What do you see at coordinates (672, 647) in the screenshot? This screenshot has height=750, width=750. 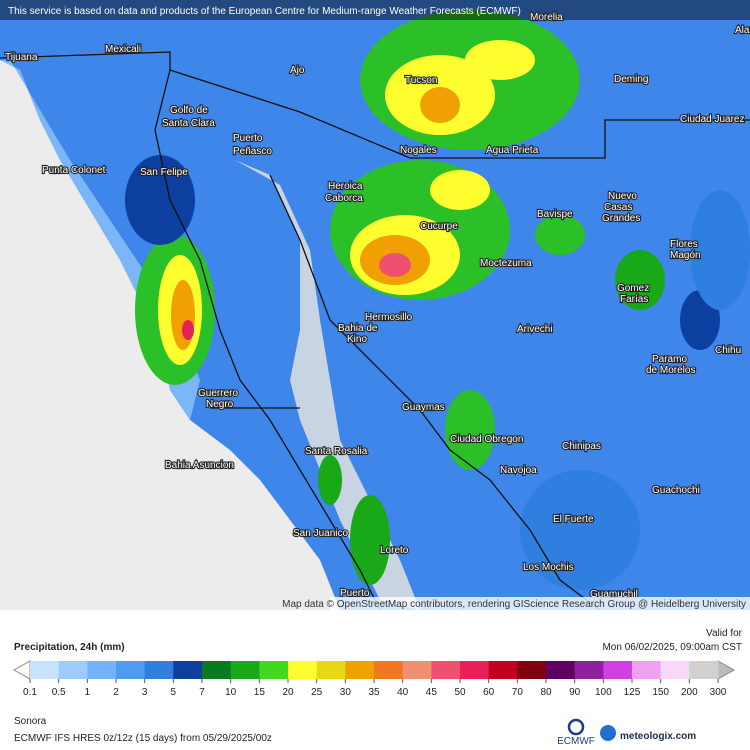 I see `valid-time: Mon 06/02/2025, 09:00am CST` at bounding box center [672, 647].